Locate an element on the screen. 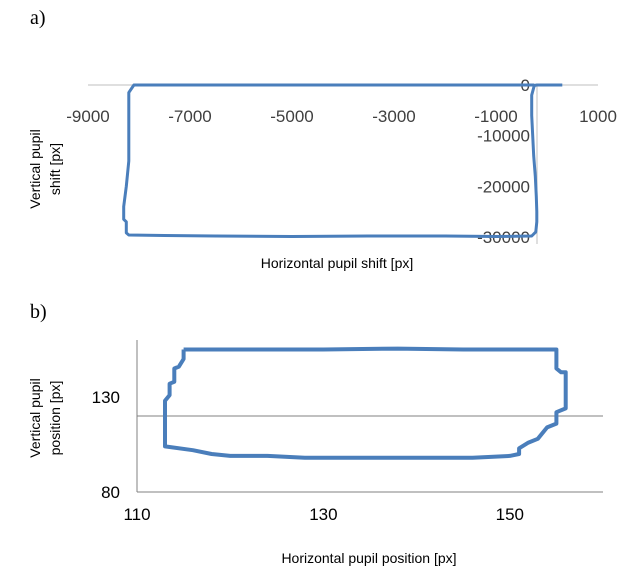 The image size is (624, 574). y-tick-label-b: 80 is located at coordinates (110, 492).